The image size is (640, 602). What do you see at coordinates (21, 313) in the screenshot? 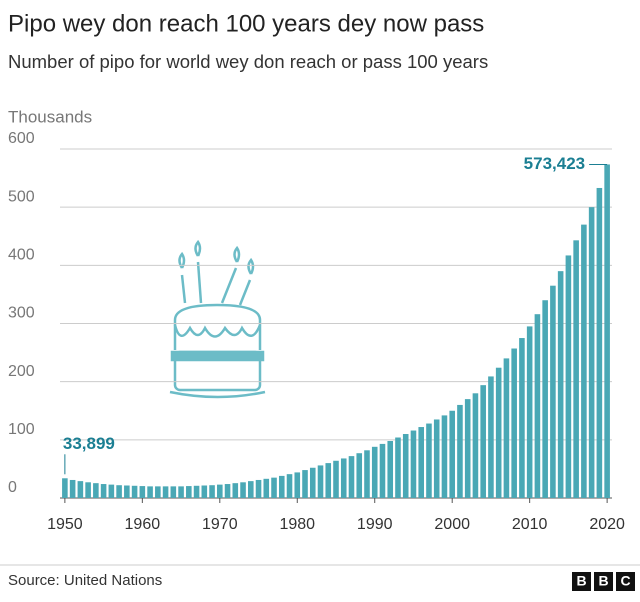
I see `y-tick-label: 300` at bounding box center [21, 313].